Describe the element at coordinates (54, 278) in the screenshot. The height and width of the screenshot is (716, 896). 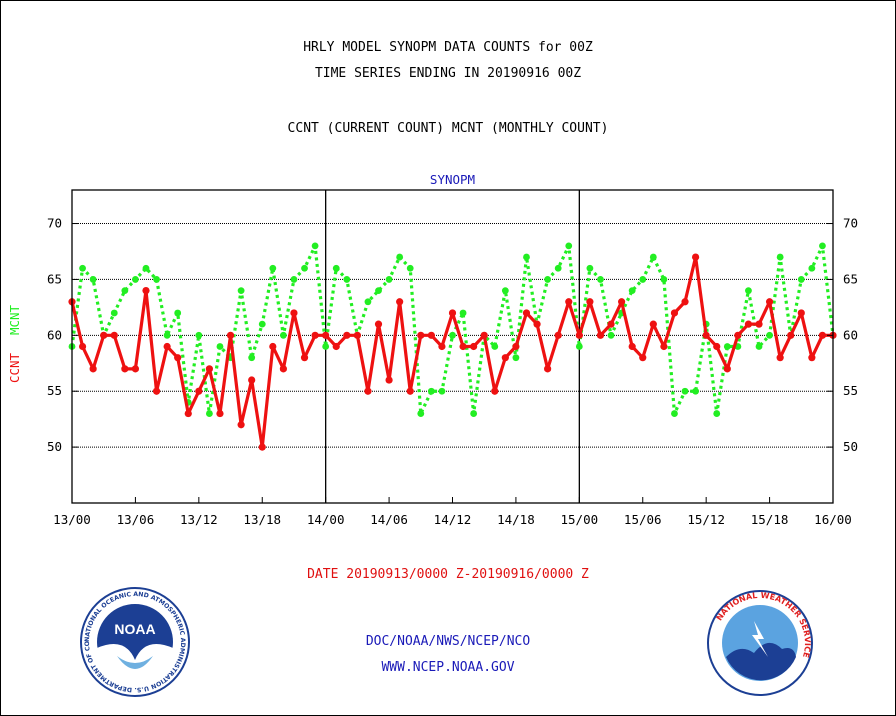
I see `y-tick-label-left: 65` at that location.